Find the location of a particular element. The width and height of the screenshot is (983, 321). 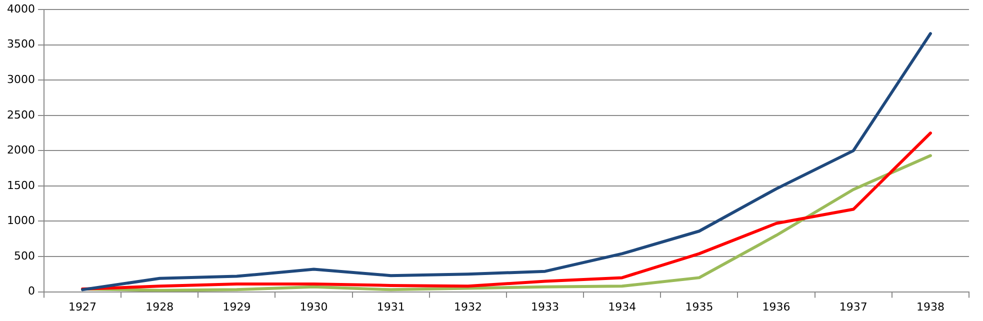

x-tick-label: 1936 is located at coordinates (776, 307).